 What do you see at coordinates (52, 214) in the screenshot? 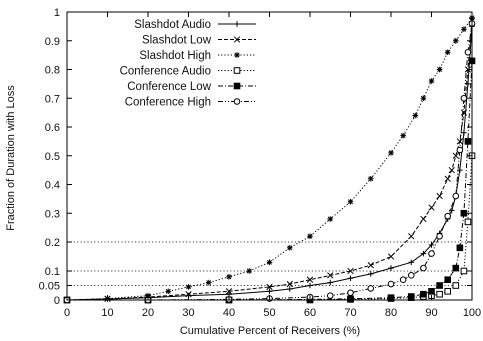
I see `y-tick-label: 0.3` at bounding box center [52, 214].